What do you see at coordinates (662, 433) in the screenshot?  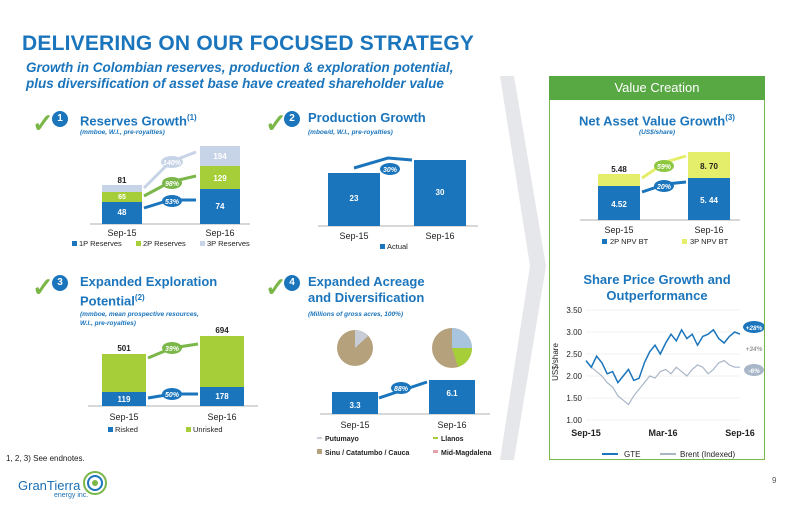 I see `share-price-xtick: Mar-16` at bounding box center [662, 433].